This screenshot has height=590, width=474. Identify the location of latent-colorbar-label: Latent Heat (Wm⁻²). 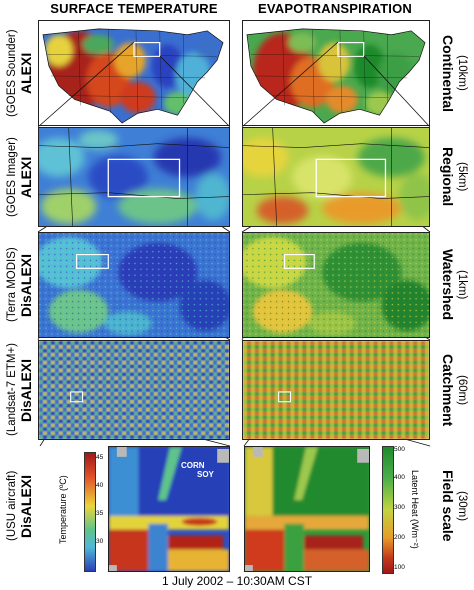
(415, 509).